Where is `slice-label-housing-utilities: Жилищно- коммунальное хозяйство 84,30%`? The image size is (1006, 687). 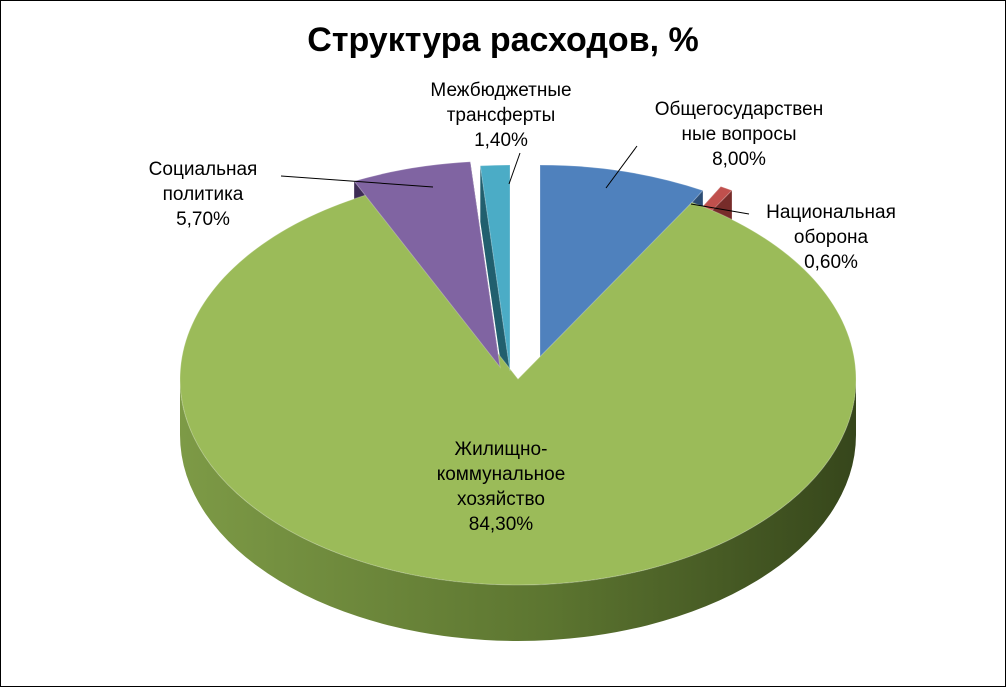
slice-label-housing-utilities: Жилищно- коммунальное хозяйство 84,30% is located at coordinates (501, 487).